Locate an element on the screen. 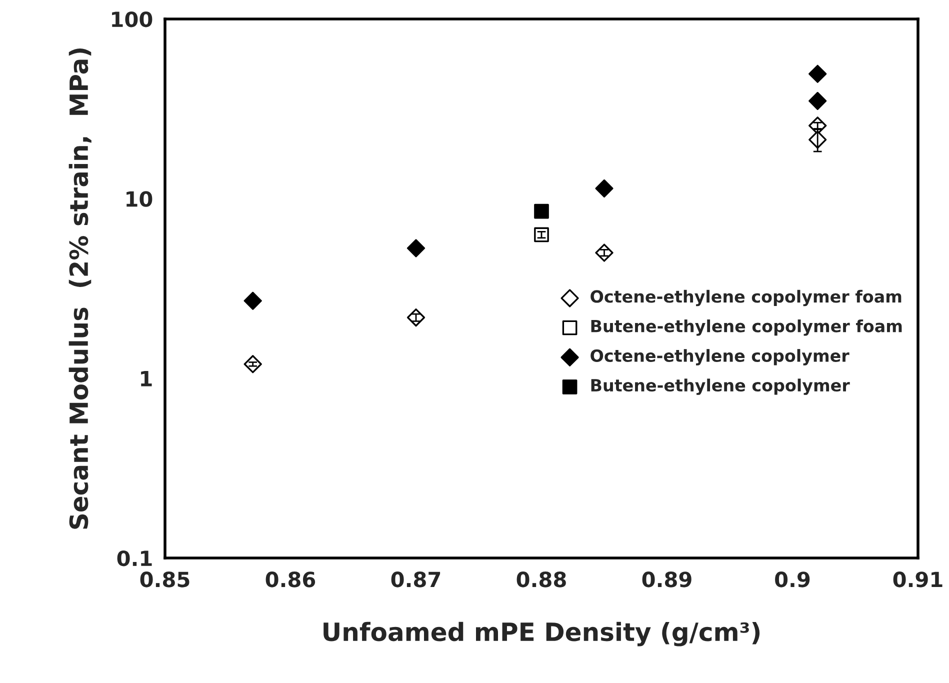 The width and height of the screenshot is (949, 683). x-tick-label: 0.87 is located at coordinates (415, 580).